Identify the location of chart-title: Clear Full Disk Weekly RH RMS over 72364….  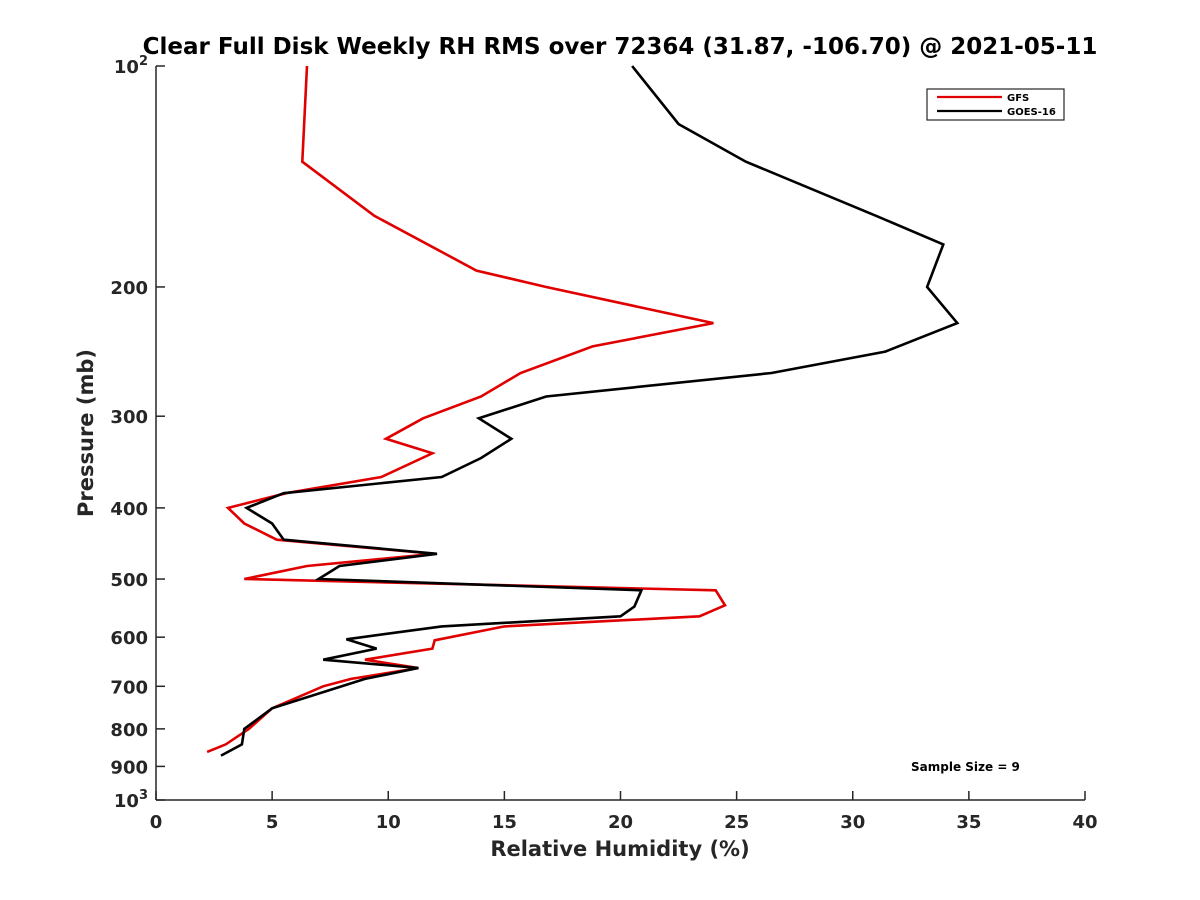
(620, 47).